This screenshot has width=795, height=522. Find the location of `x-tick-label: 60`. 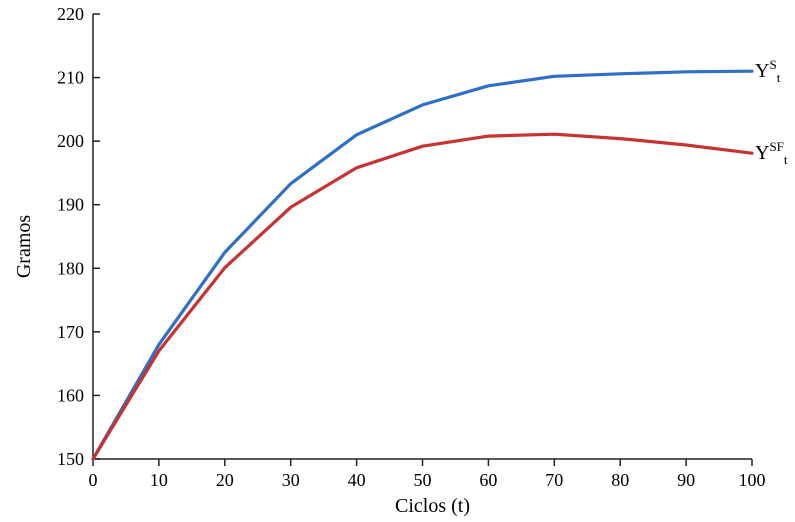

x-tick-label: 60 is located at coordinates (488, 480).